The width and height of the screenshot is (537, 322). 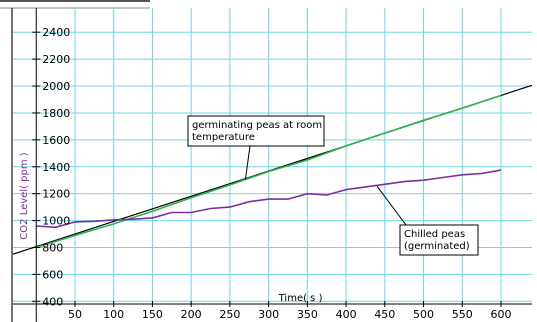 What do you see at coordinates (56, 194) in the screenshot?
I see `y-tick-label: 1200` at bounding box center [56, 194].